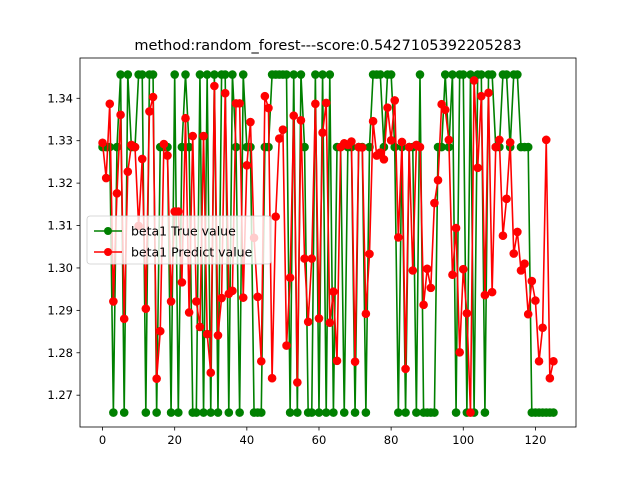 The image size is (640, 484). I want to click on y-tick-label: 1.34, so click(60, 98).